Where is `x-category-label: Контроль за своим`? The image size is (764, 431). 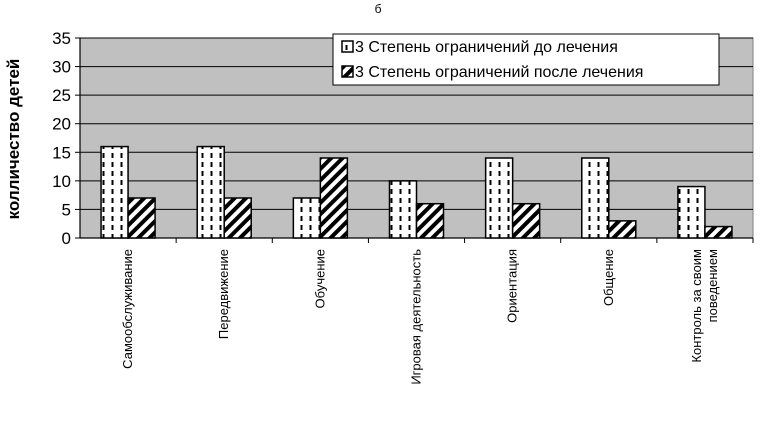
x-category-label: Контроль за своим is located at coordinates (696, 306).